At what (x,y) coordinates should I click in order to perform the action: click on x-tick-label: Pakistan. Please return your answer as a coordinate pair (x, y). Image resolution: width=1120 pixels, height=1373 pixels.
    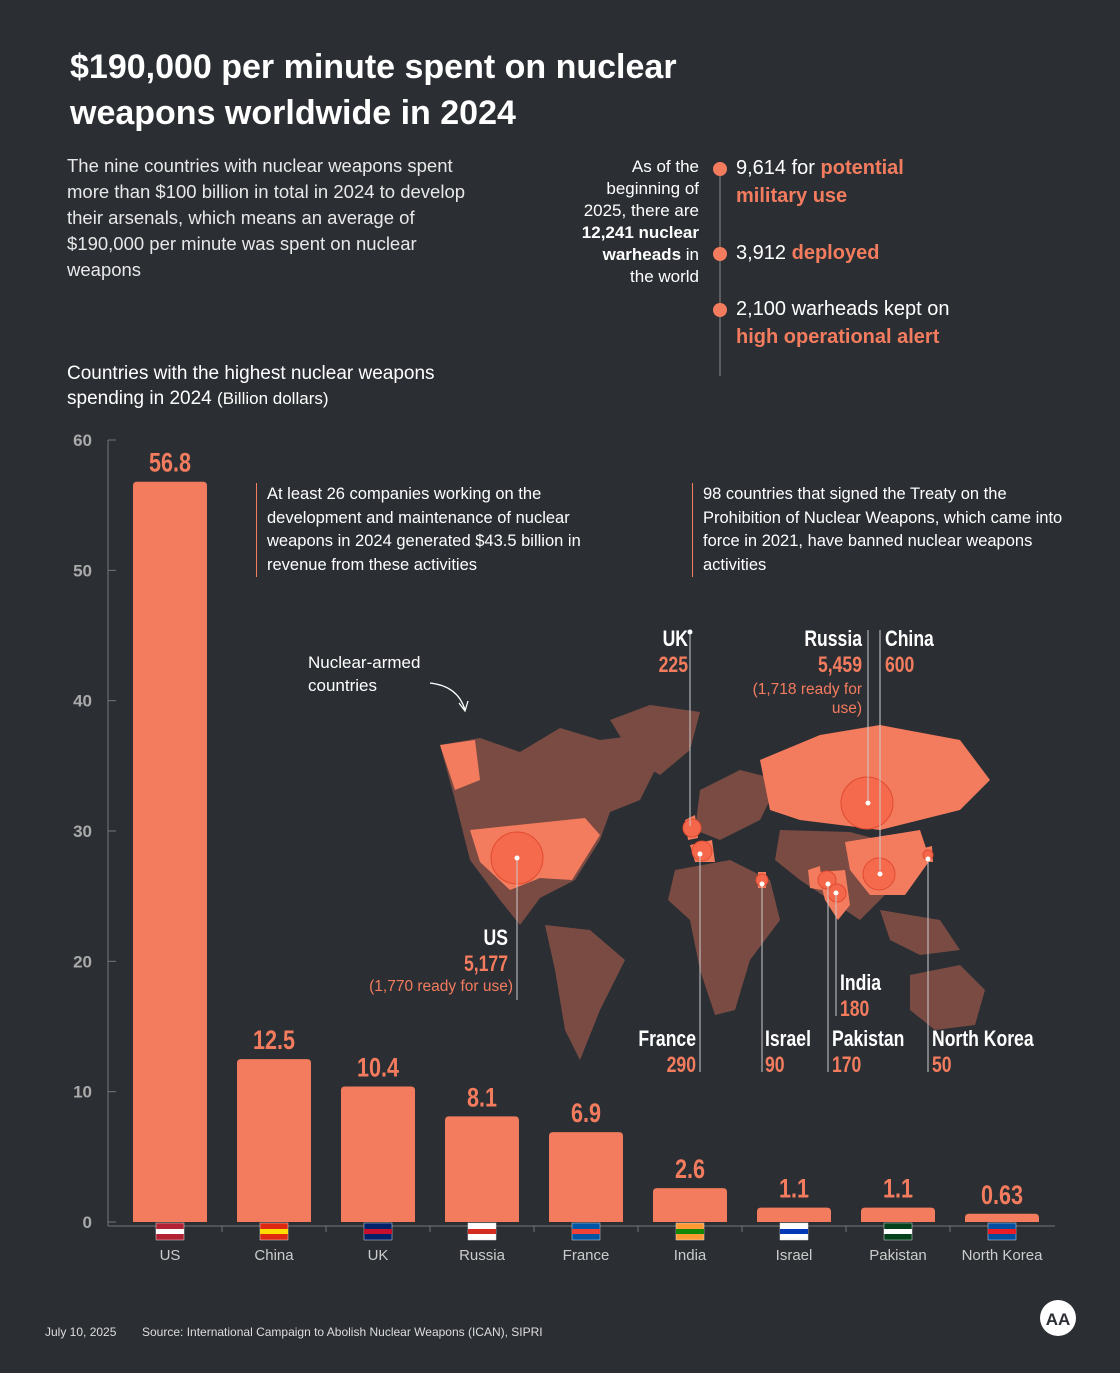
    Looking at the image, I should click on (898, 1255).